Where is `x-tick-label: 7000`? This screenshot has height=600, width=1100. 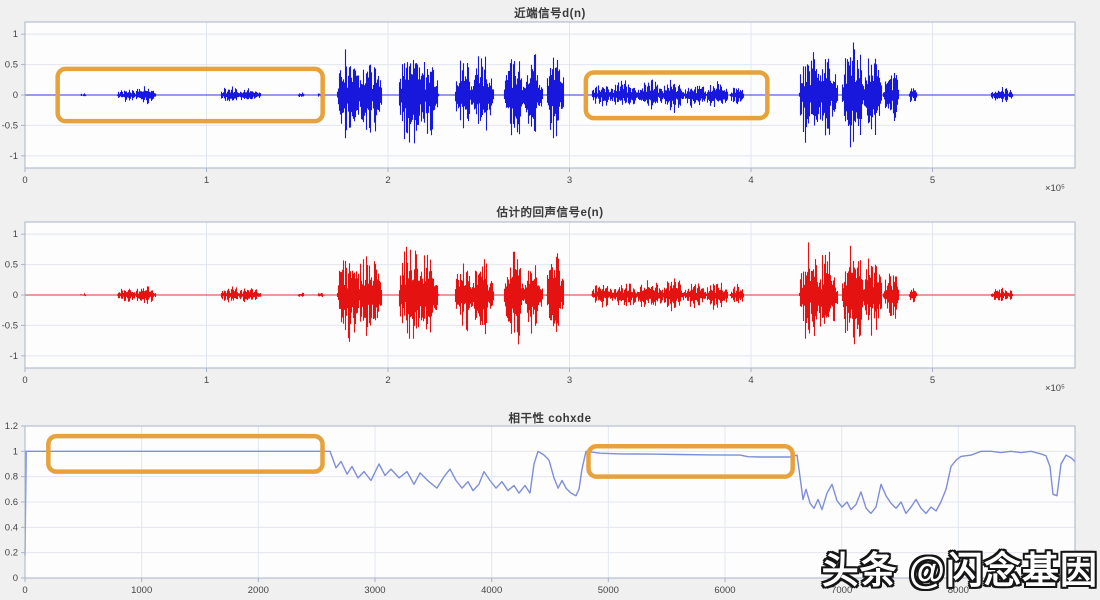
x-tick-label: 7000 is located at coordinates (841, 590).